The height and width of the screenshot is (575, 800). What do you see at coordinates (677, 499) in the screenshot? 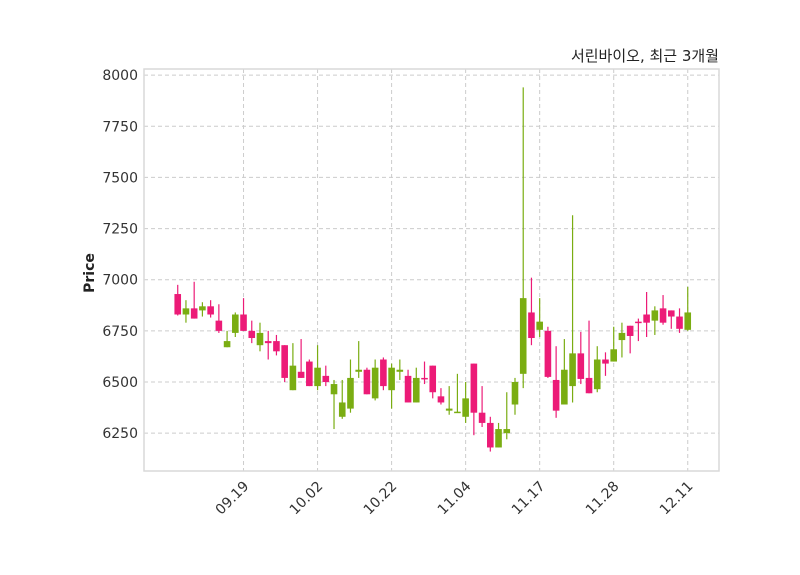
I see `x-tick-label: 12.11` at bounding box center [677, 499].